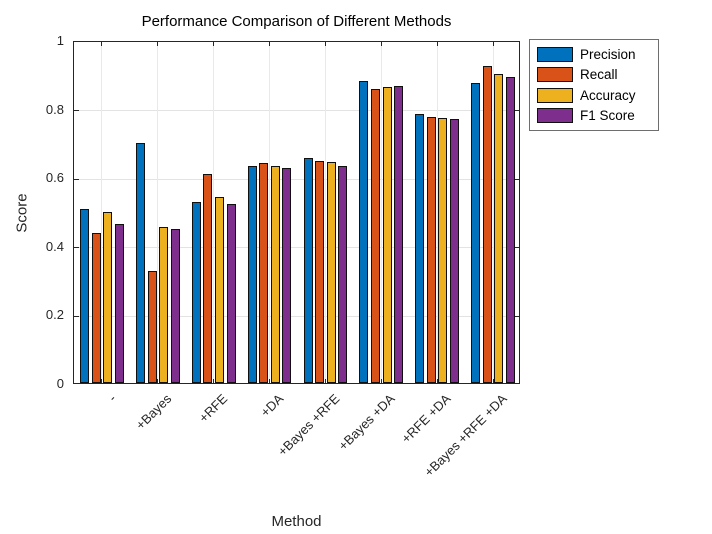 This screenshot has height=534, width=712. What do you see at coordinates (54, 109) in the screenshot?
I see `y-tick-label: 0.8` at bounding box center [54, 109].